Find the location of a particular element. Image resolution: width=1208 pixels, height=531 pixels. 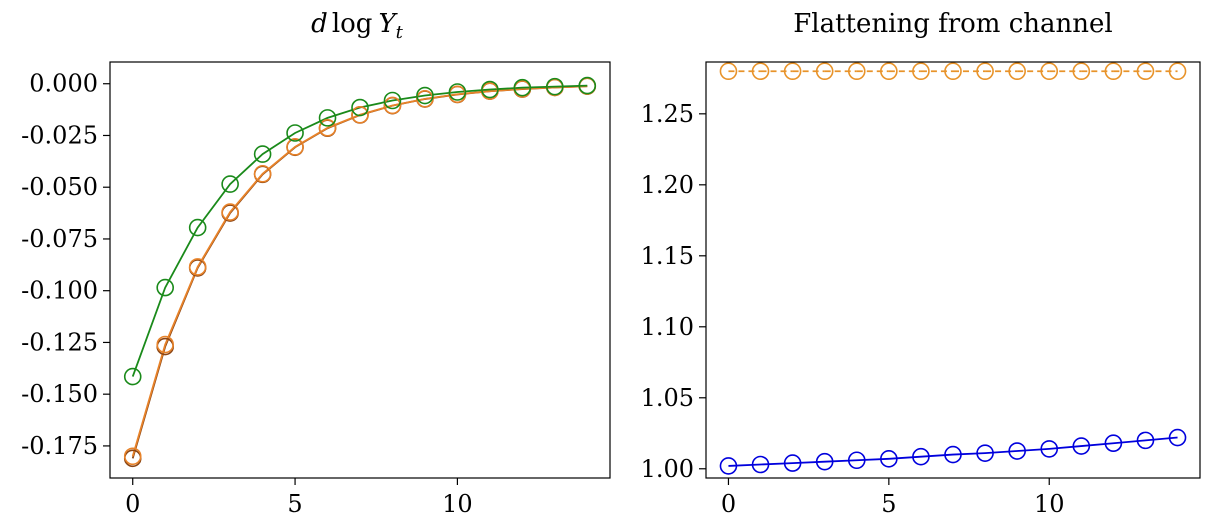

right-x-tick-label: 0 is located at coordinates (728, 504).